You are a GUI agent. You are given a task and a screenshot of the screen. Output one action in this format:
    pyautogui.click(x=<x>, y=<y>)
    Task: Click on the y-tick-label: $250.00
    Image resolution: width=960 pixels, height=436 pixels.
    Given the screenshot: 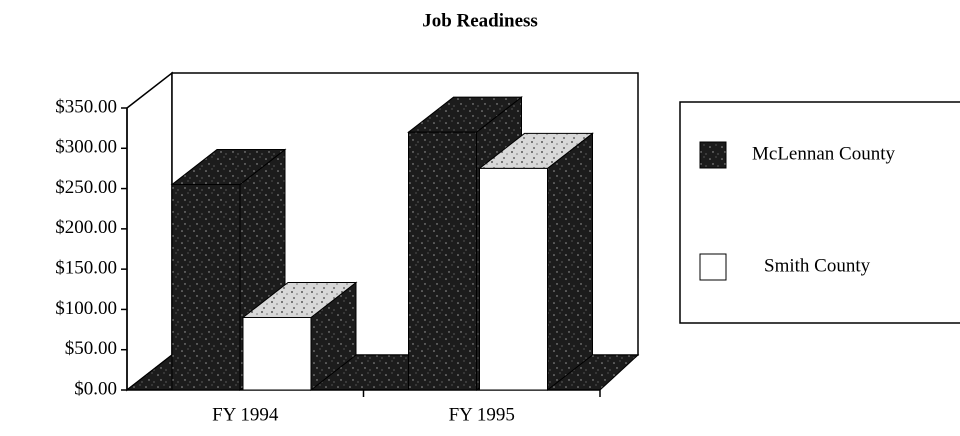 What is the action you would take?
    pyautogui.click(x=86, y=187)
    